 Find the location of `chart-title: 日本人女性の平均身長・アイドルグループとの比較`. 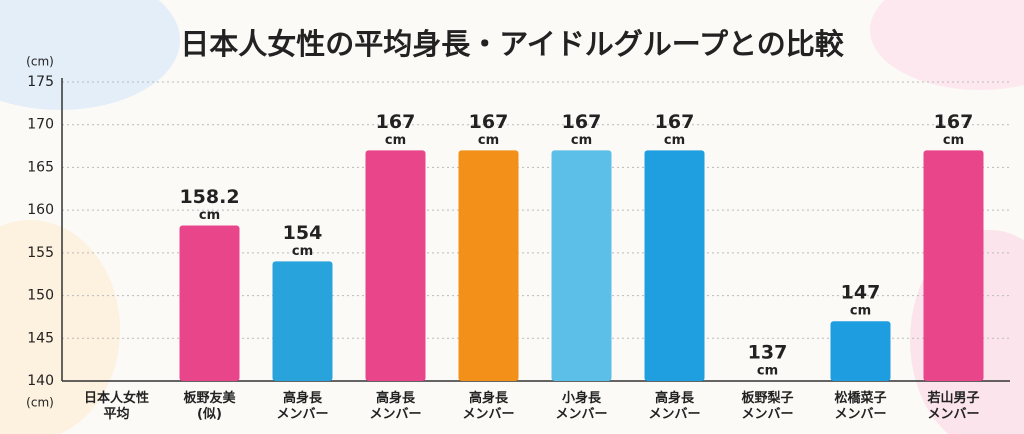

chart-title: 日本人女性の平均身長・アイドルグループとの比較 is located at coordinates (512, 44).